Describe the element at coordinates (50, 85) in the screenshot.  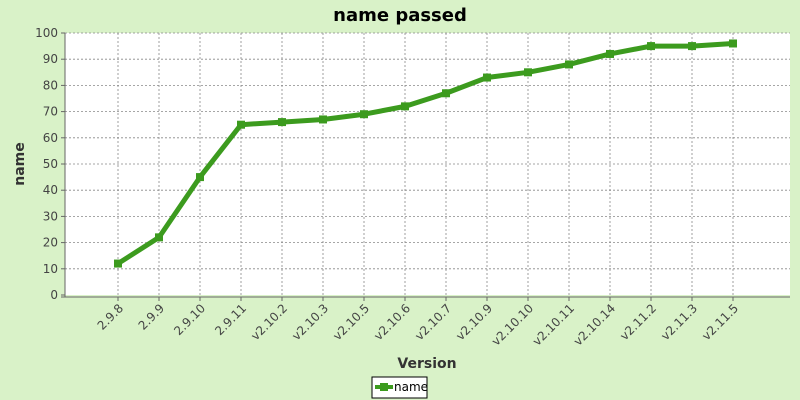
I see `y-tick-label: 80` at that location.